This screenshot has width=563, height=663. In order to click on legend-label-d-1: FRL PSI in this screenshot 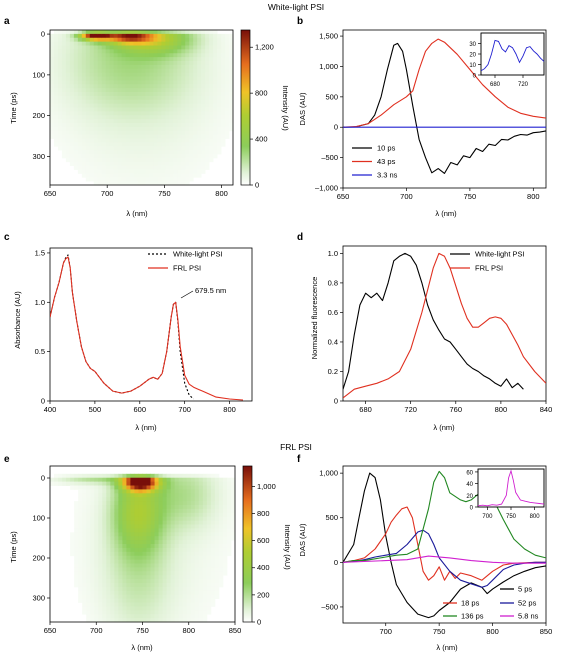, I will do `click(489, 268)`.